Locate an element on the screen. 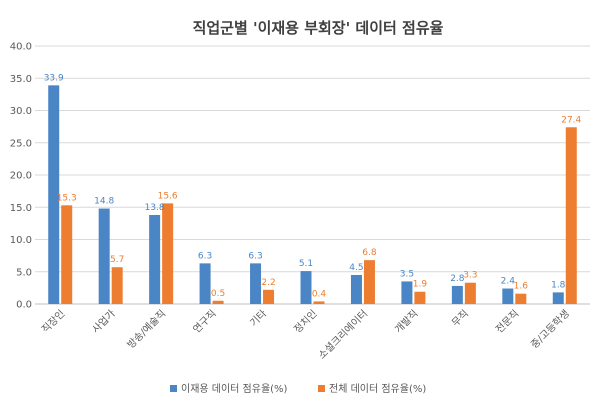 The height and width of the screenshot is (409, 600). data-label-series-2: 27.4 is located at coordinates (571, 120).